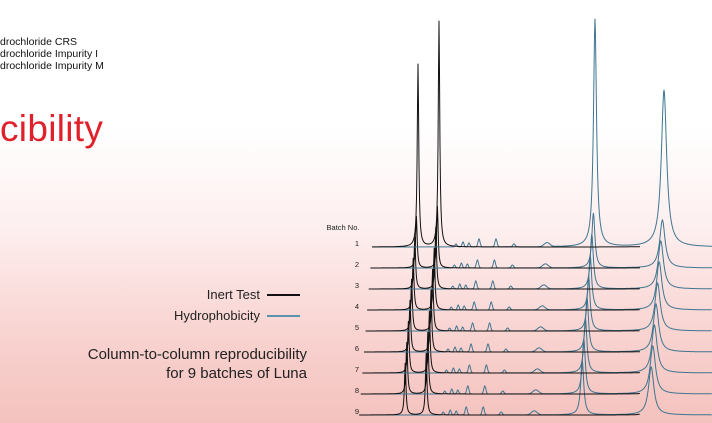  Describe the element at coordinates (357, 348) in the screenshot. I see `batch-label-6: 6` at that location.